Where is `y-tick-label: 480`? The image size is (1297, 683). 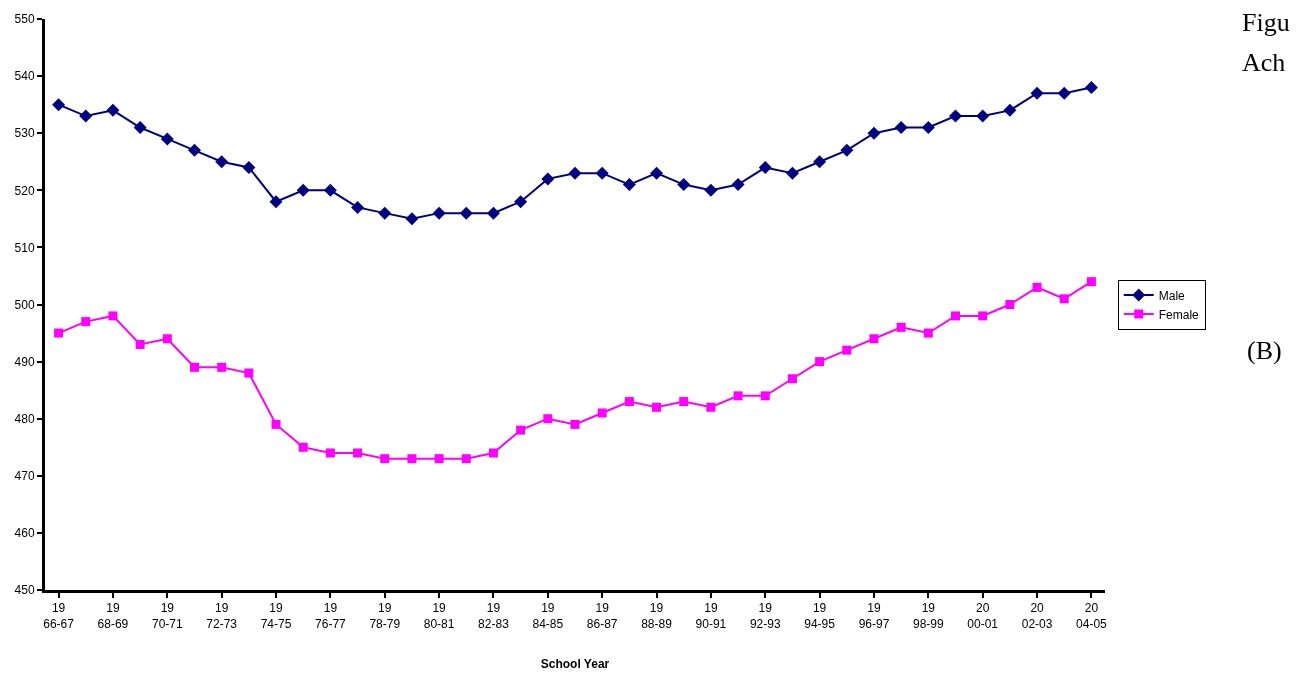
y-tick-label: 480 is located at coordinates (24, 418).